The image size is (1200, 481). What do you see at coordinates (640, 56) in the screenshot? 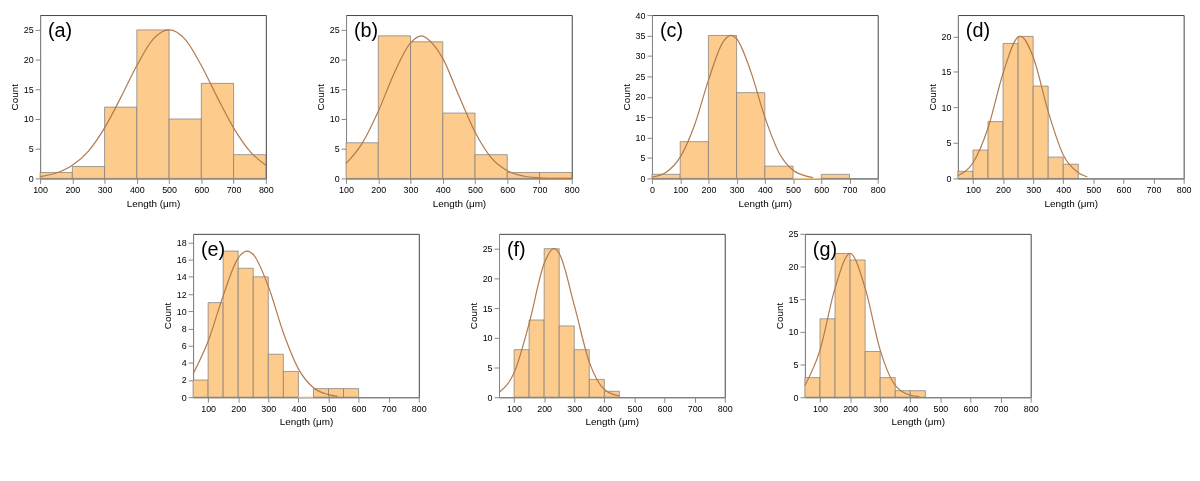
I see `y-tick-label: 30` at bounding box center [640, 56].